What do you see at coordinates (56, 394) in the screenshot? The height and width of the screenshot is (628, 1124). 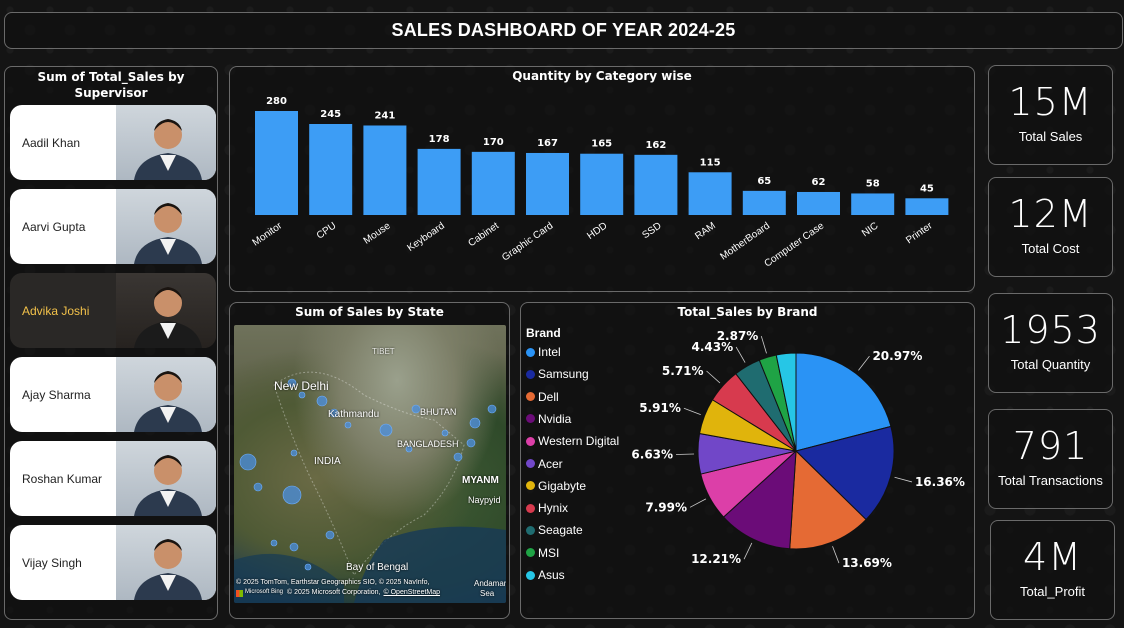 I see `supervisor-name: Ajay Sharma` at bounding box center [56, 394].